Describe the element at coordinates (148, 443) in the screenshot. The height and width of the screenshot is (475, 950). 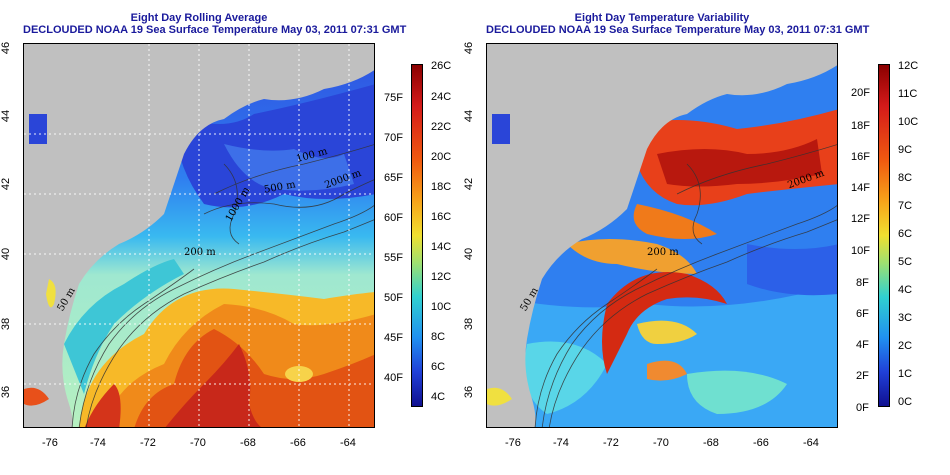
I see `left-lon-72: -72` at that location.